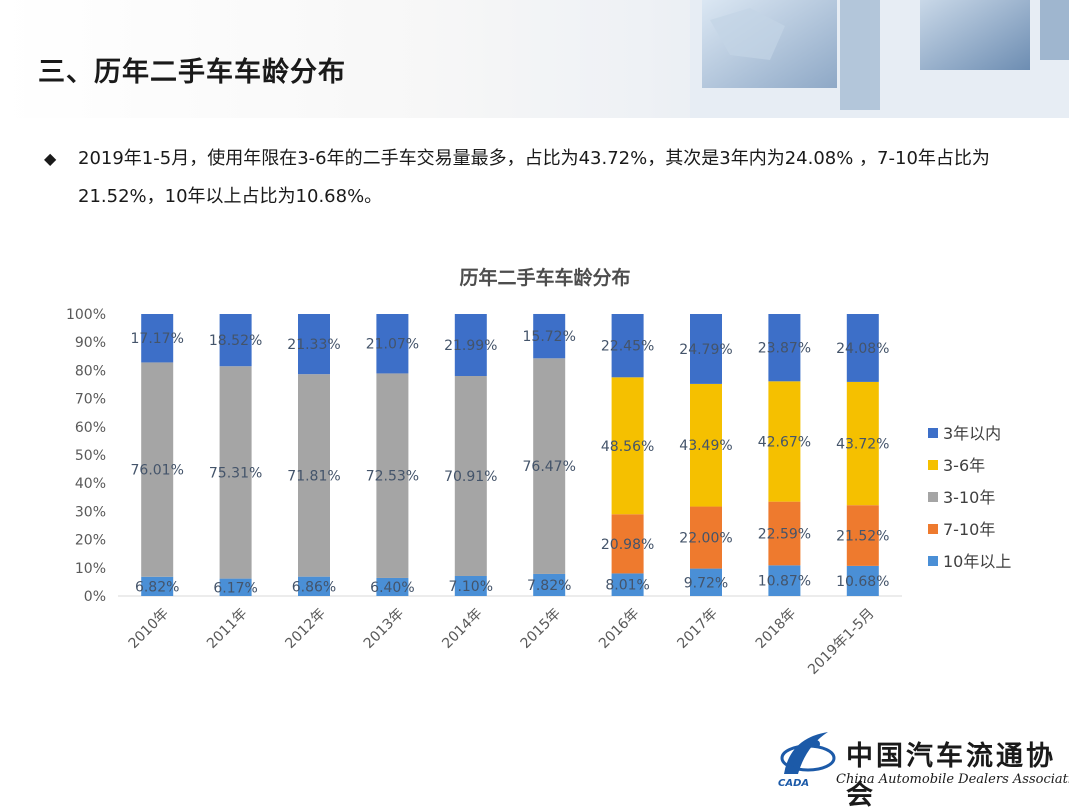 The image size is (1069, 812). I want to click on data-label: 23.87%, so click(784, 349).